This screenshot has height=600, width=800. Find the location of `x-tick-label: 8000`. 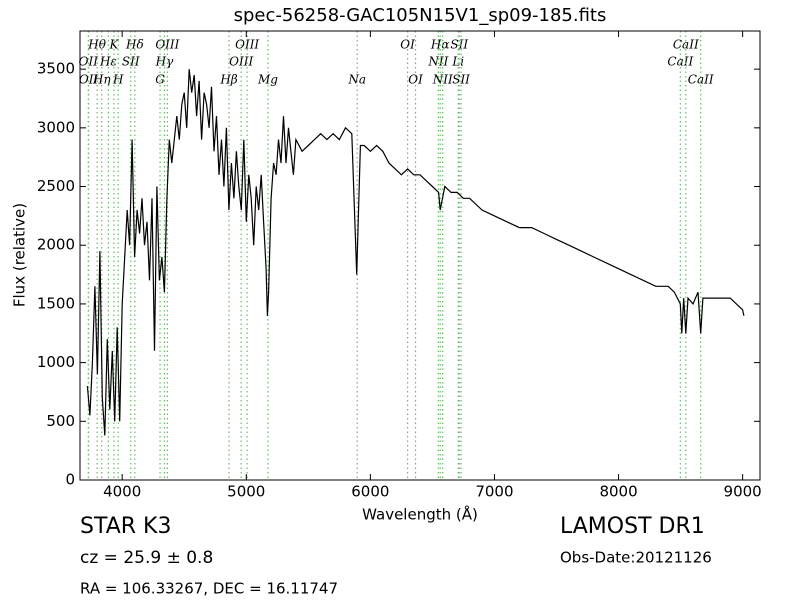

x-tick-label: 8000 is located at coordinates (618, 492).